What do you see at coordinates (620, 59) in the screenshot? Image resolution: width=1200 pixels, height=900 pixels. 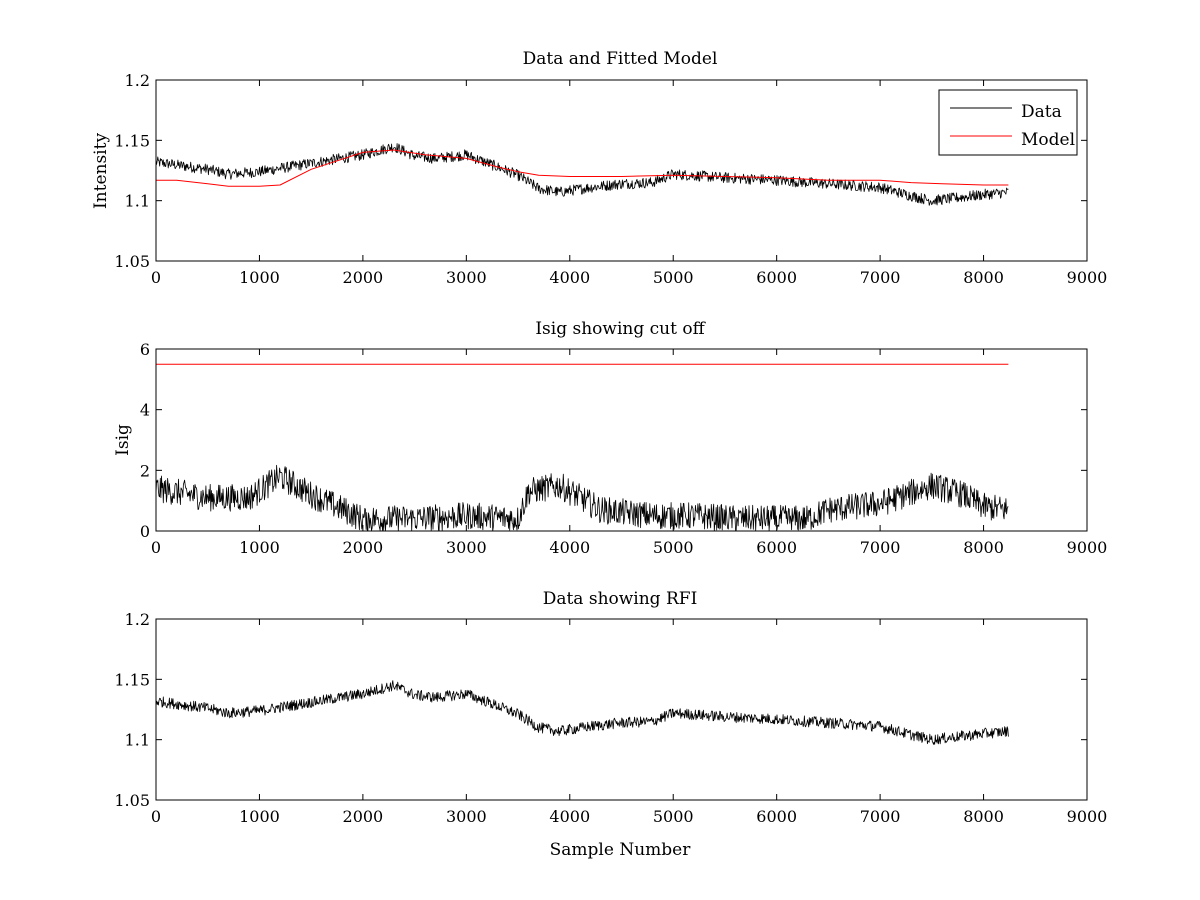 I see `chart-title: Data and Fitted Model` at bounding box center [620, 59].